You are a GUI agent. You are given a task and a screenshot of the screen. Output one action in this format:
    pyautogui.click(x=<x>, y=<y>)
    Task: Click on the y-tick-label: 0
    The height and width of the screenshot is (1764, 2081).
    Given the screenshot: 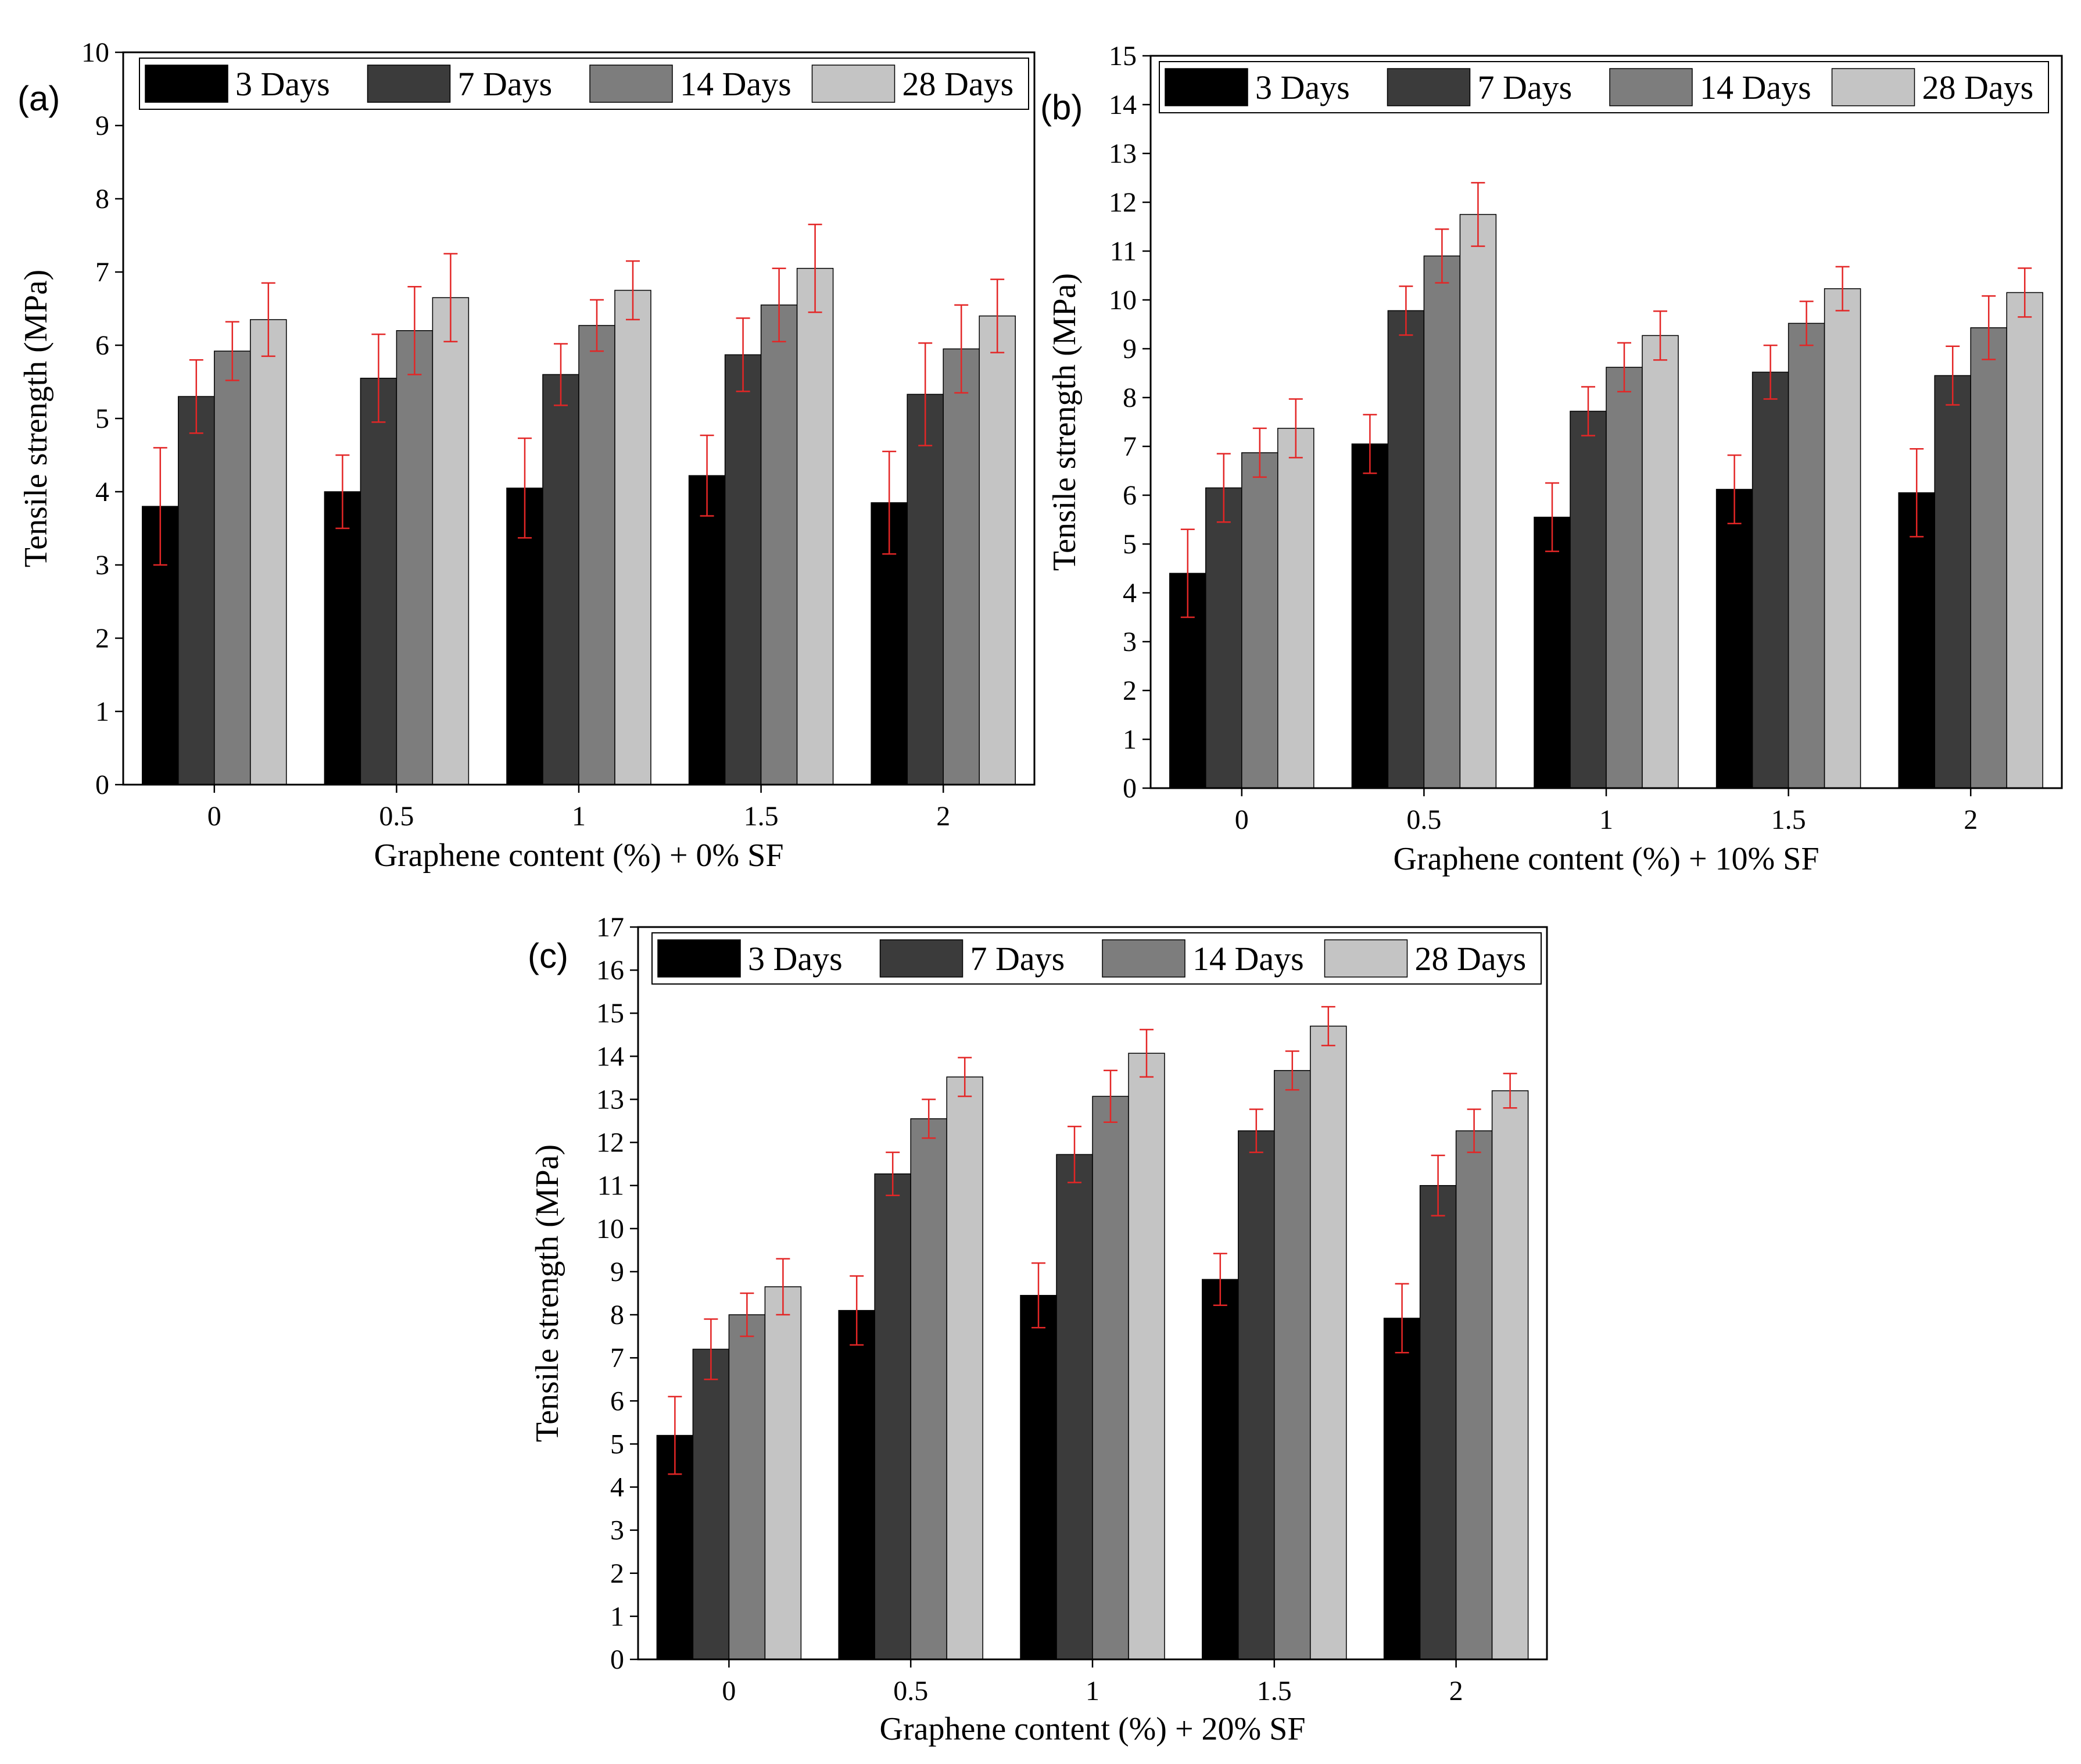 What is the action you would take?
    pyautogui.click(x=617, y=1659)
    